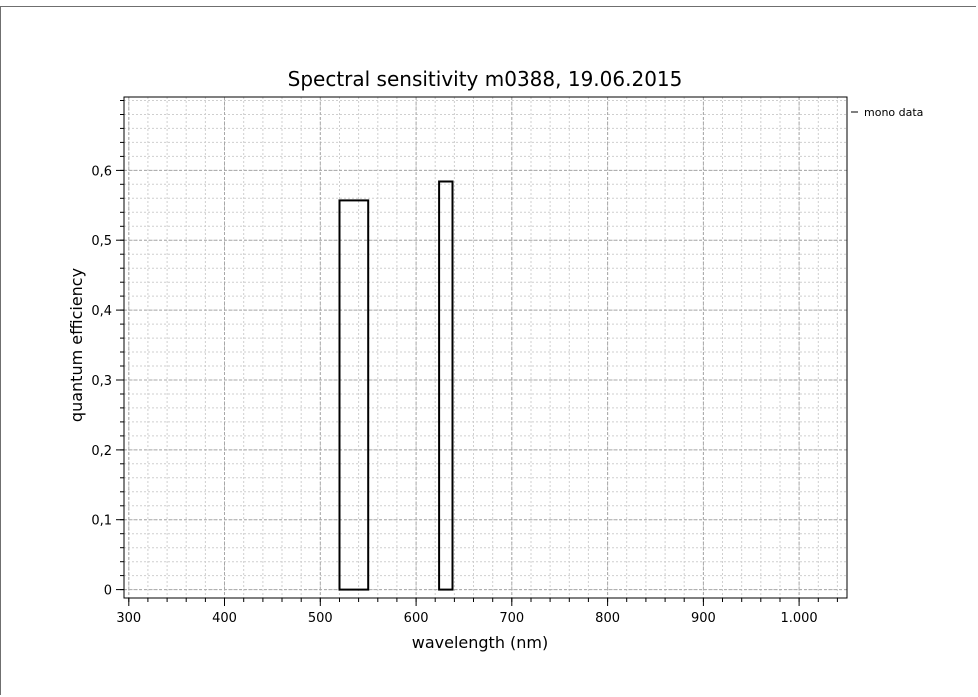 The height and width of the screenshot is (697, 978). I want to click on y-tick-label: 0,1, so click(101, 521).